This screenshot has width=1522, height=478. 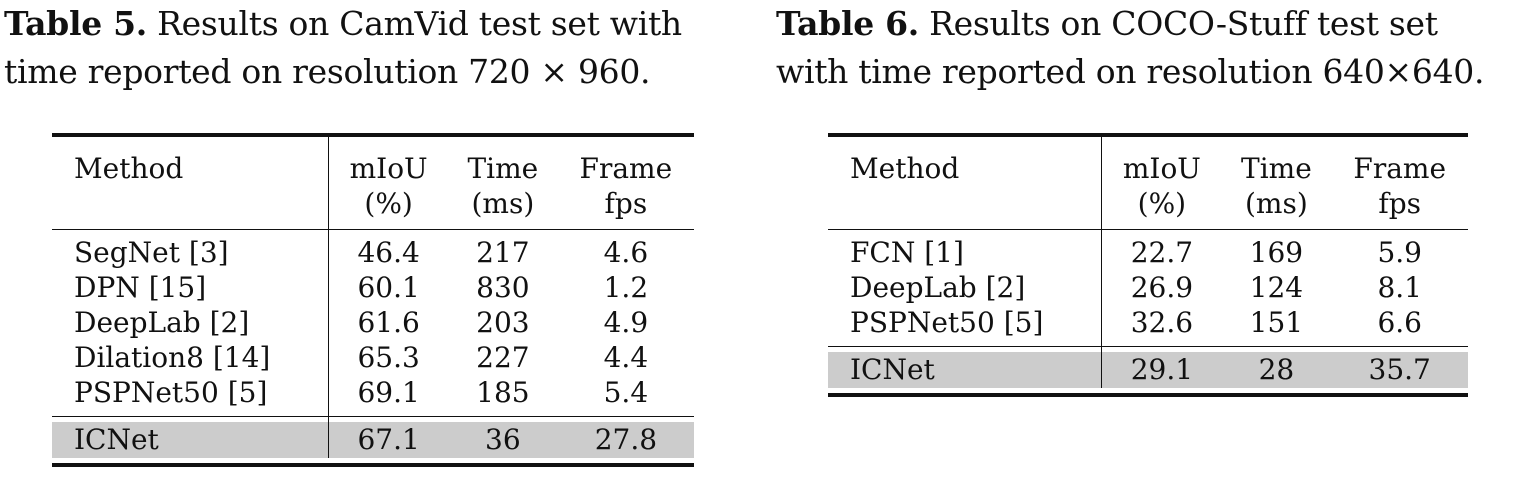 I want to click on miou-cell: 26.9, so click(x=1162, y=287).